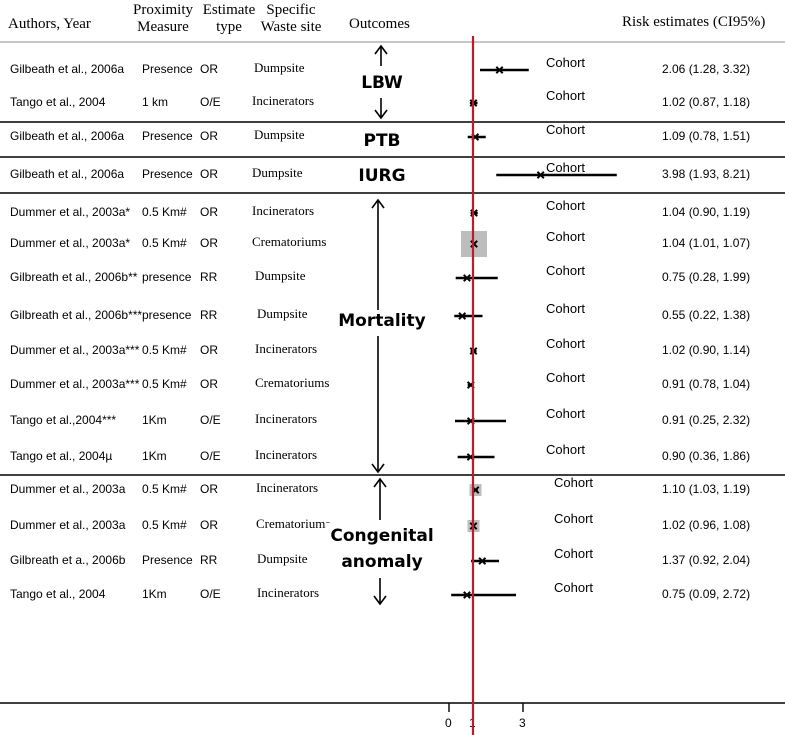  What do you see at coordinates (380, 498) in the screenshot?
I see `congenital-up-arrow` at bounding box center [380, 498].